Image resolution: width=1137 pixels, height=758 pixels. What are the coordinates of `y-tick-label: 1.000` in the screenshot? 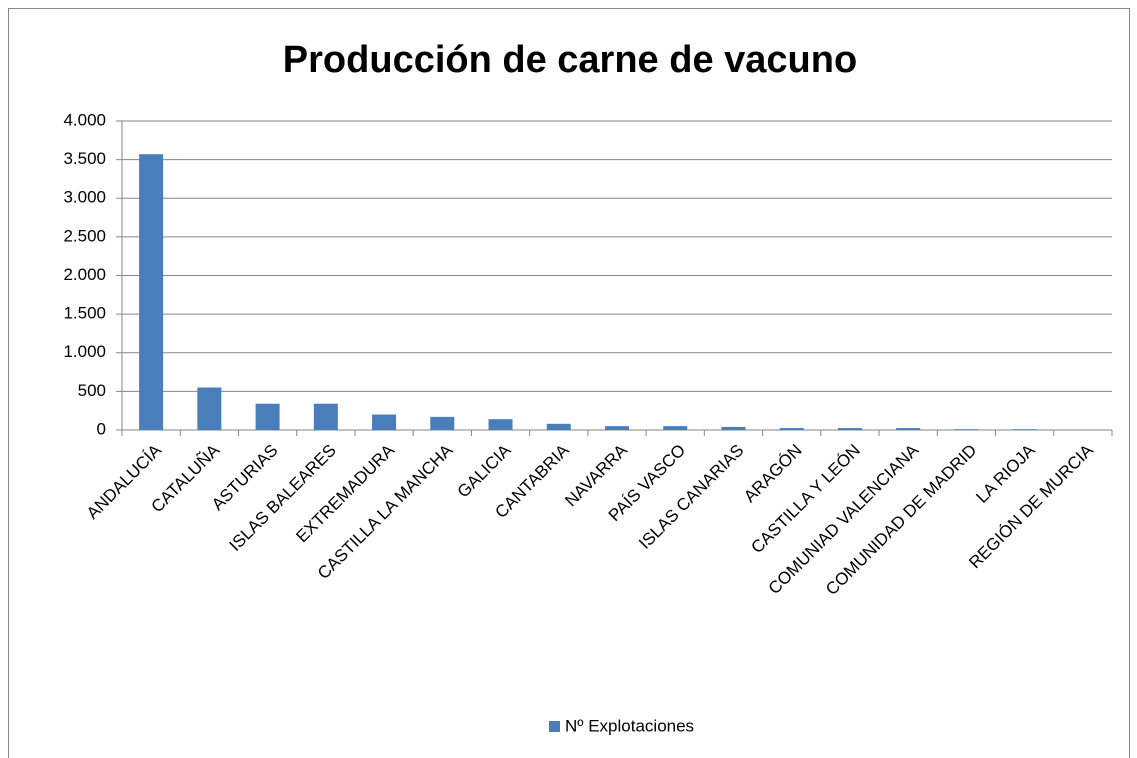 It's located at (84, 351).